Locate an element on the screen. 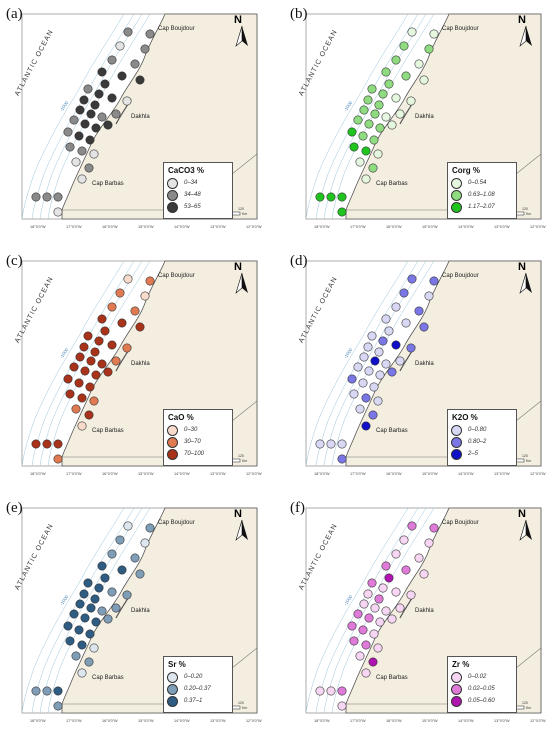 This screenshot has height=735, width=550. legend-row: 2–5 is located at coordinates (483, 454).